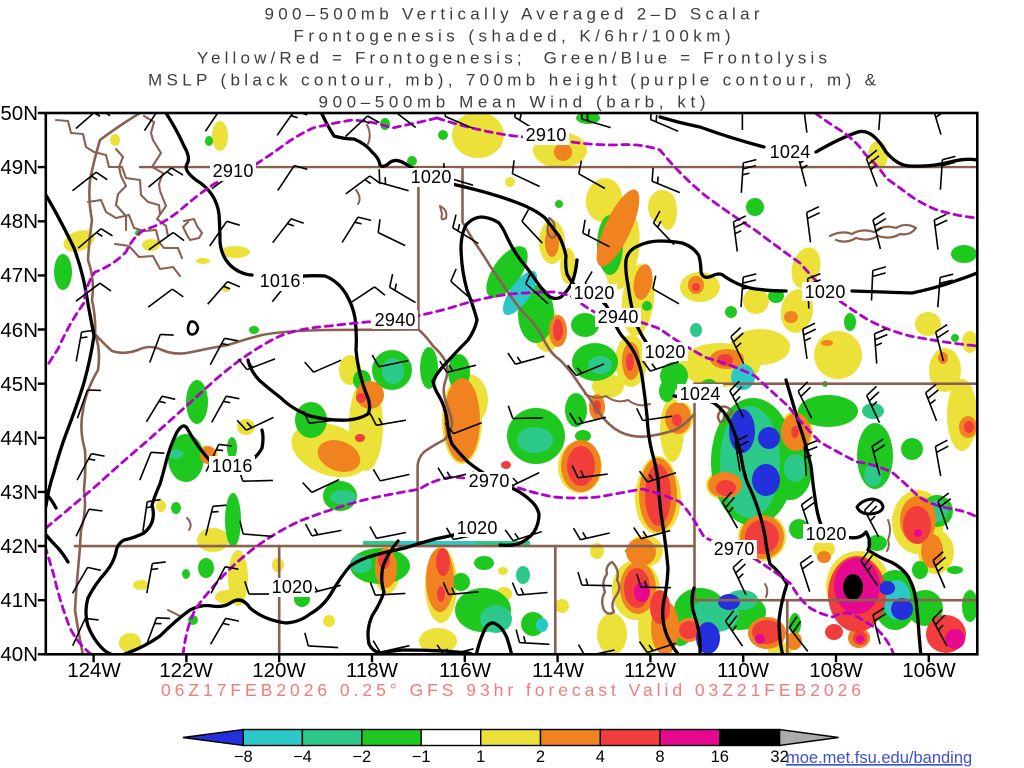 The image size is (1024, 768). I want to click on svg-text: 32, so click(779, 757).